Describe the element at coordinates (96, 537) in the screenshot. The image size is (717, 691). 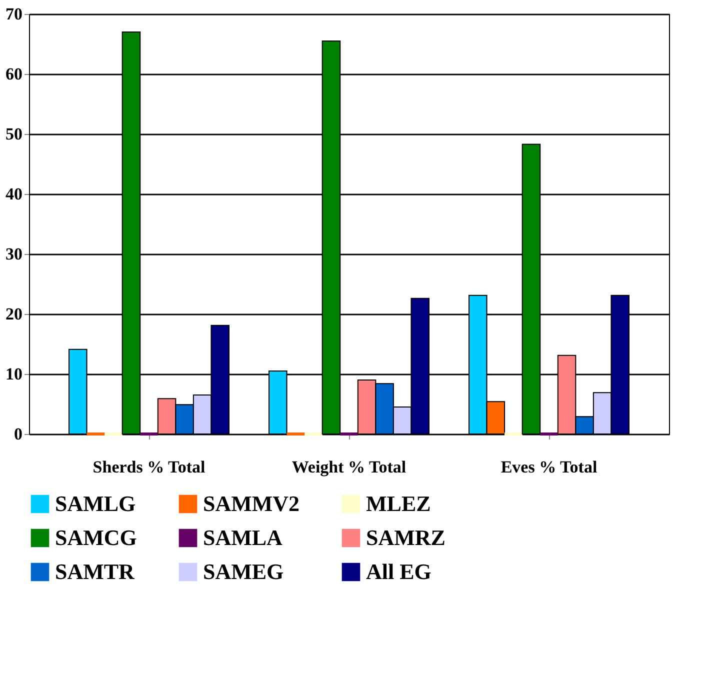
I see `legend-label: SAMCG` at that location.